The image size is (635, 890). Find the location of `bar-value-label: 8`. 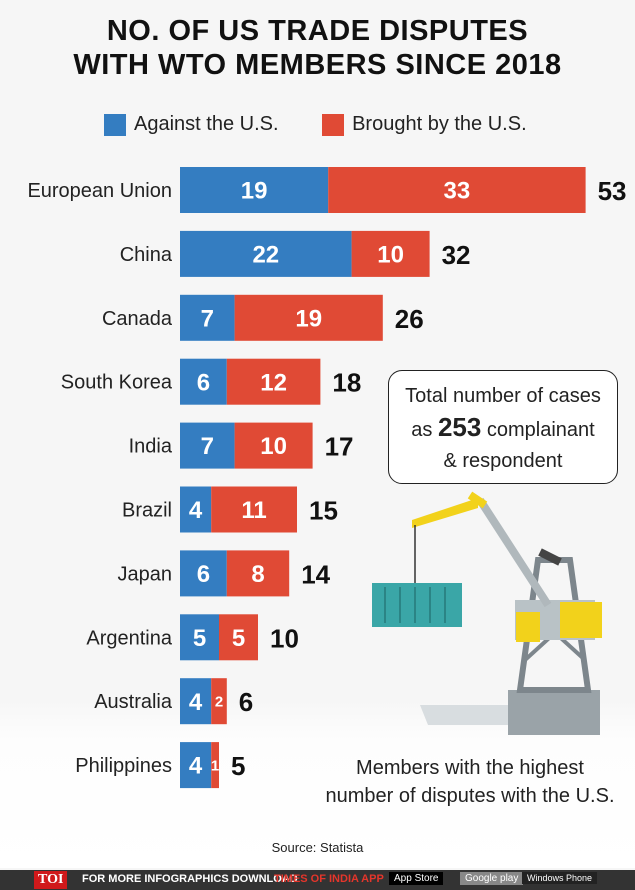

bar-value-label: 8 is located at coordinates (257, 574).